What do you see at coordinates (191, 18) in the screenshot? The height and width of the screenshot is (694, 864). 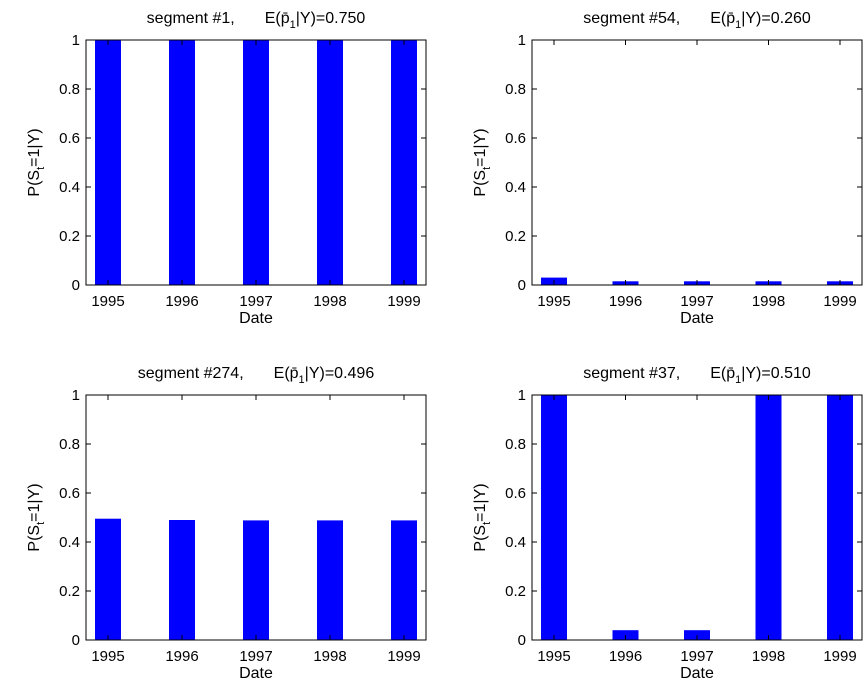 I see `title-segment: segment #1,` at bounding box center [191, 18].